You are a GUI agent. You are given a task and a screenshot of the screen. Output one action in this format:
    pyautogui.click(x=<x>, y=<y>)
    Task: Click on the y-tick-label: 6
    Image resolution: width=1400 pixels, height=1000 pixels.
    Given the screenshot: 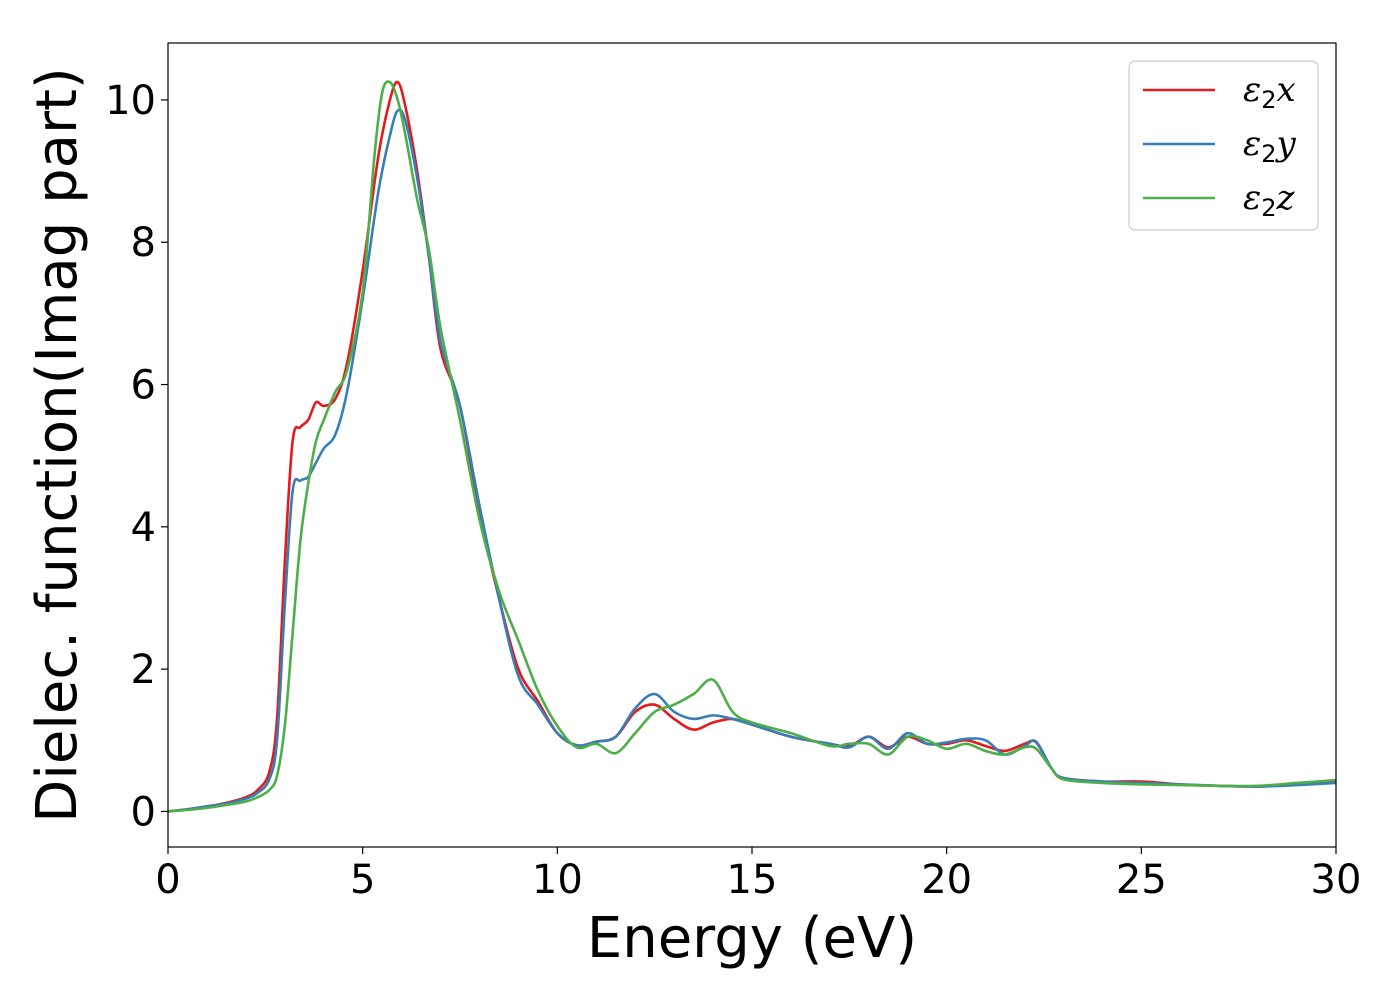 What is the action you would take?
    pyautogui.click(x=143, y=386)
    